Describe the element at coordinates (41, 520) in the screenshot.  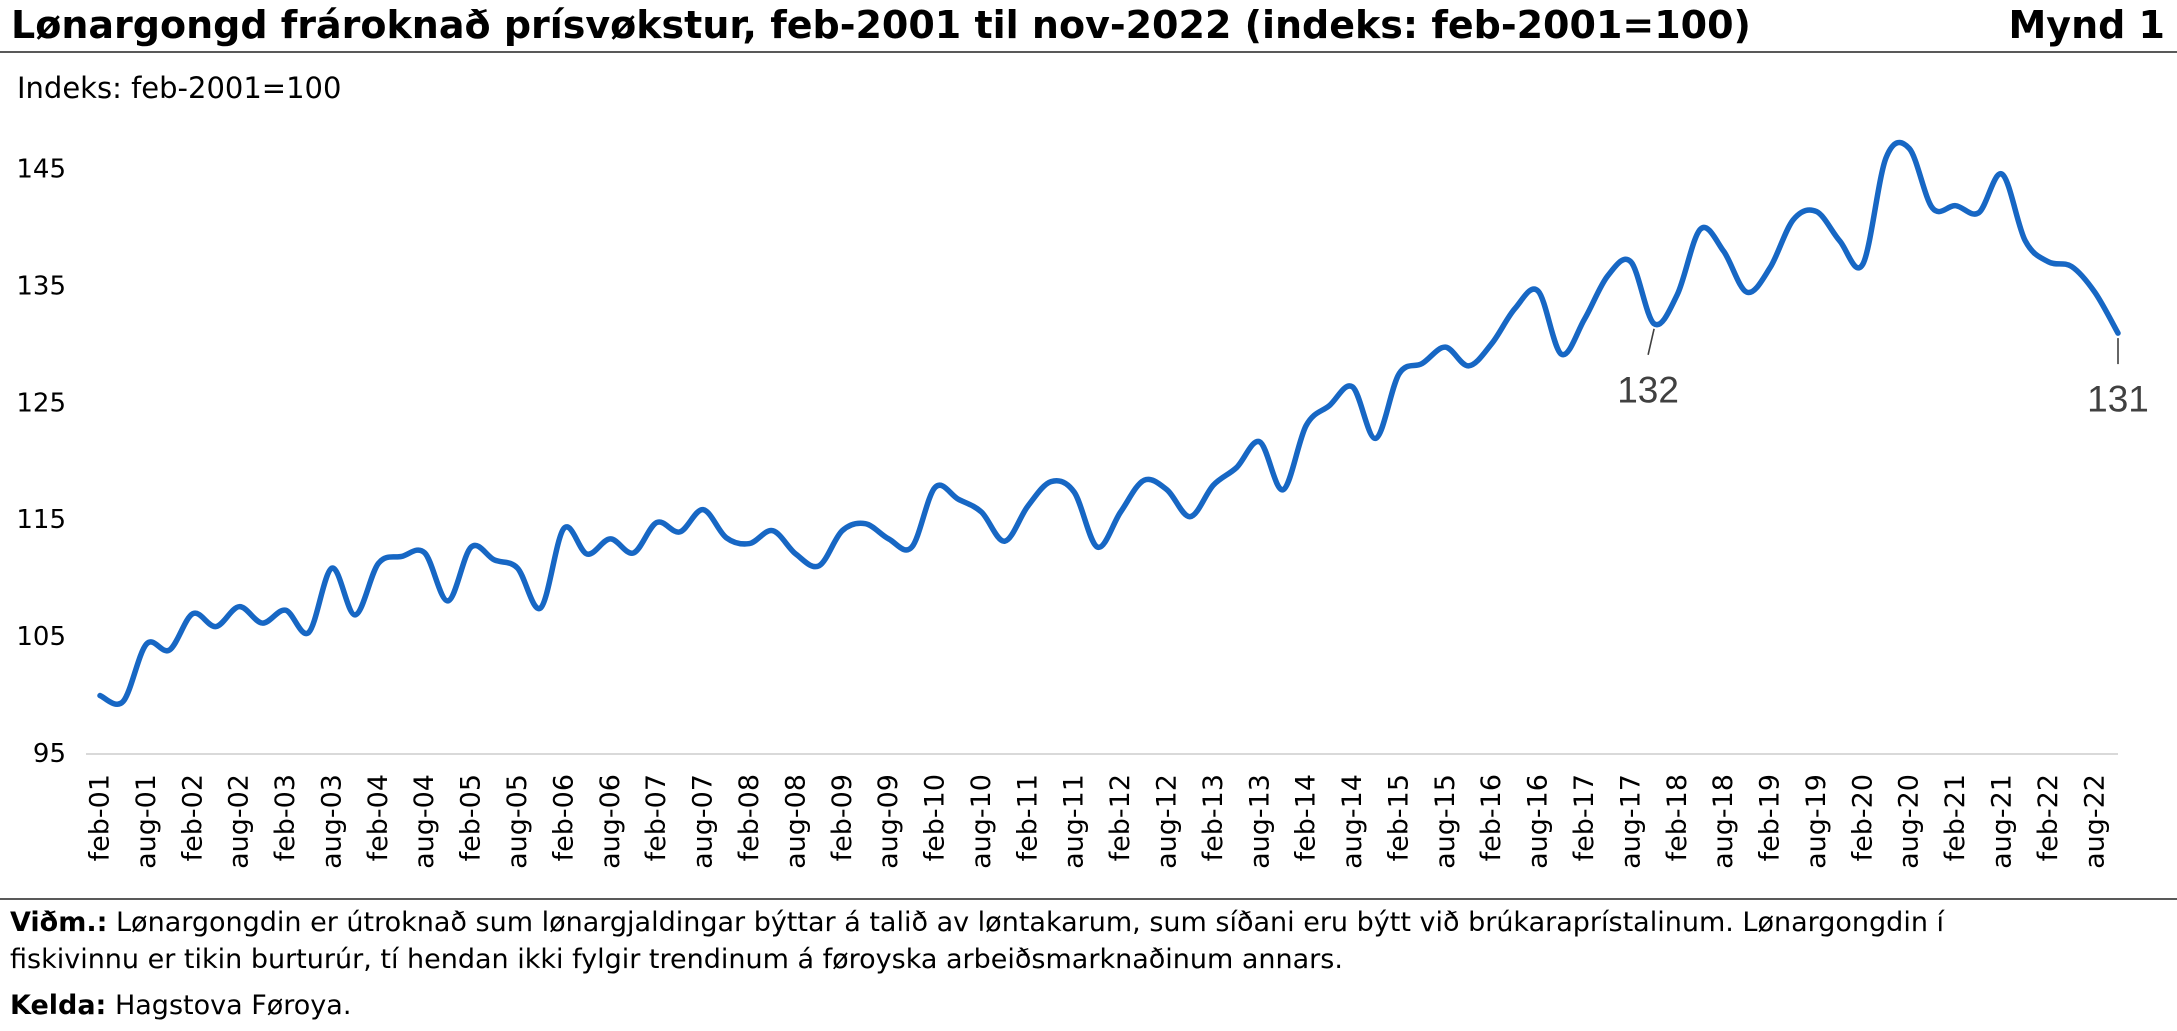
I see `y-tick-label: 115` at that location.